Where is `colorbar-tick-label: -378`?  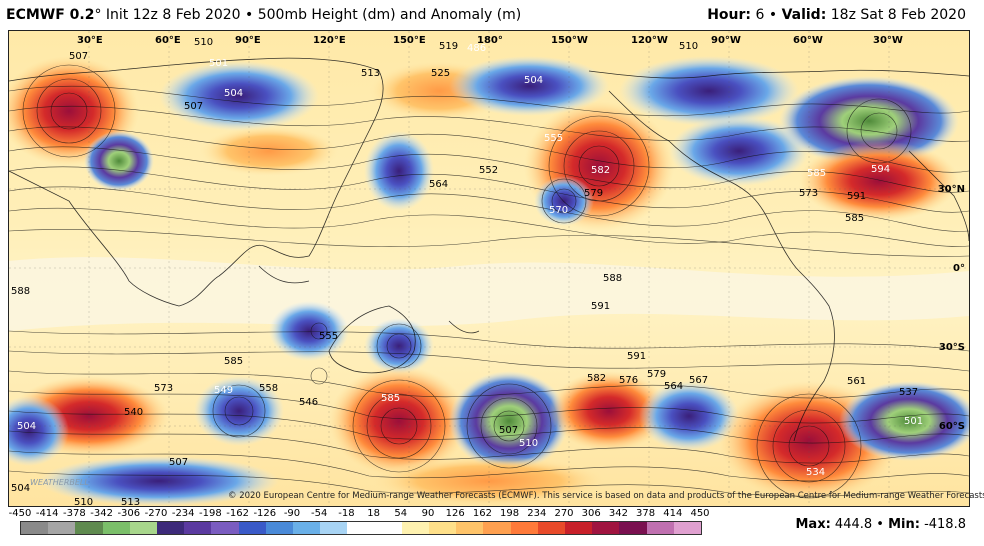
colorbar-tick-label: -378 is located at coordinates (74, 513).